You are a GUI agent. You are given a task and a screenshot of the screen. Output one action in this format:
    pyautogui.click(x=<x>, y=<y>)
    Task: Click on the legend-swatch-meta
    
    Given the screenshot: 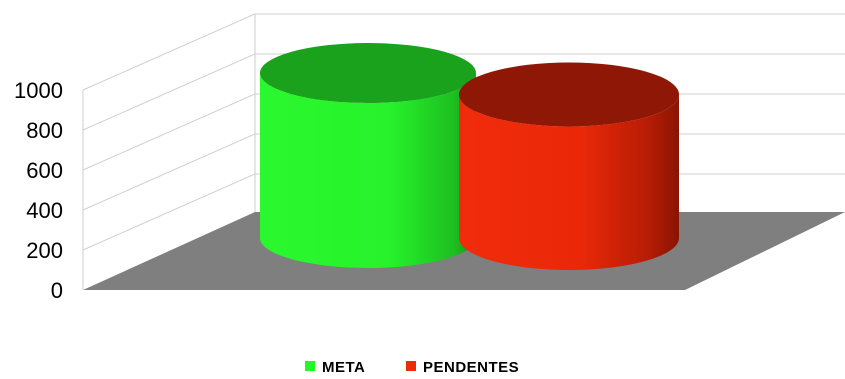 What is the action you would take?
    pyautogui.click(x=310, y=366)
    